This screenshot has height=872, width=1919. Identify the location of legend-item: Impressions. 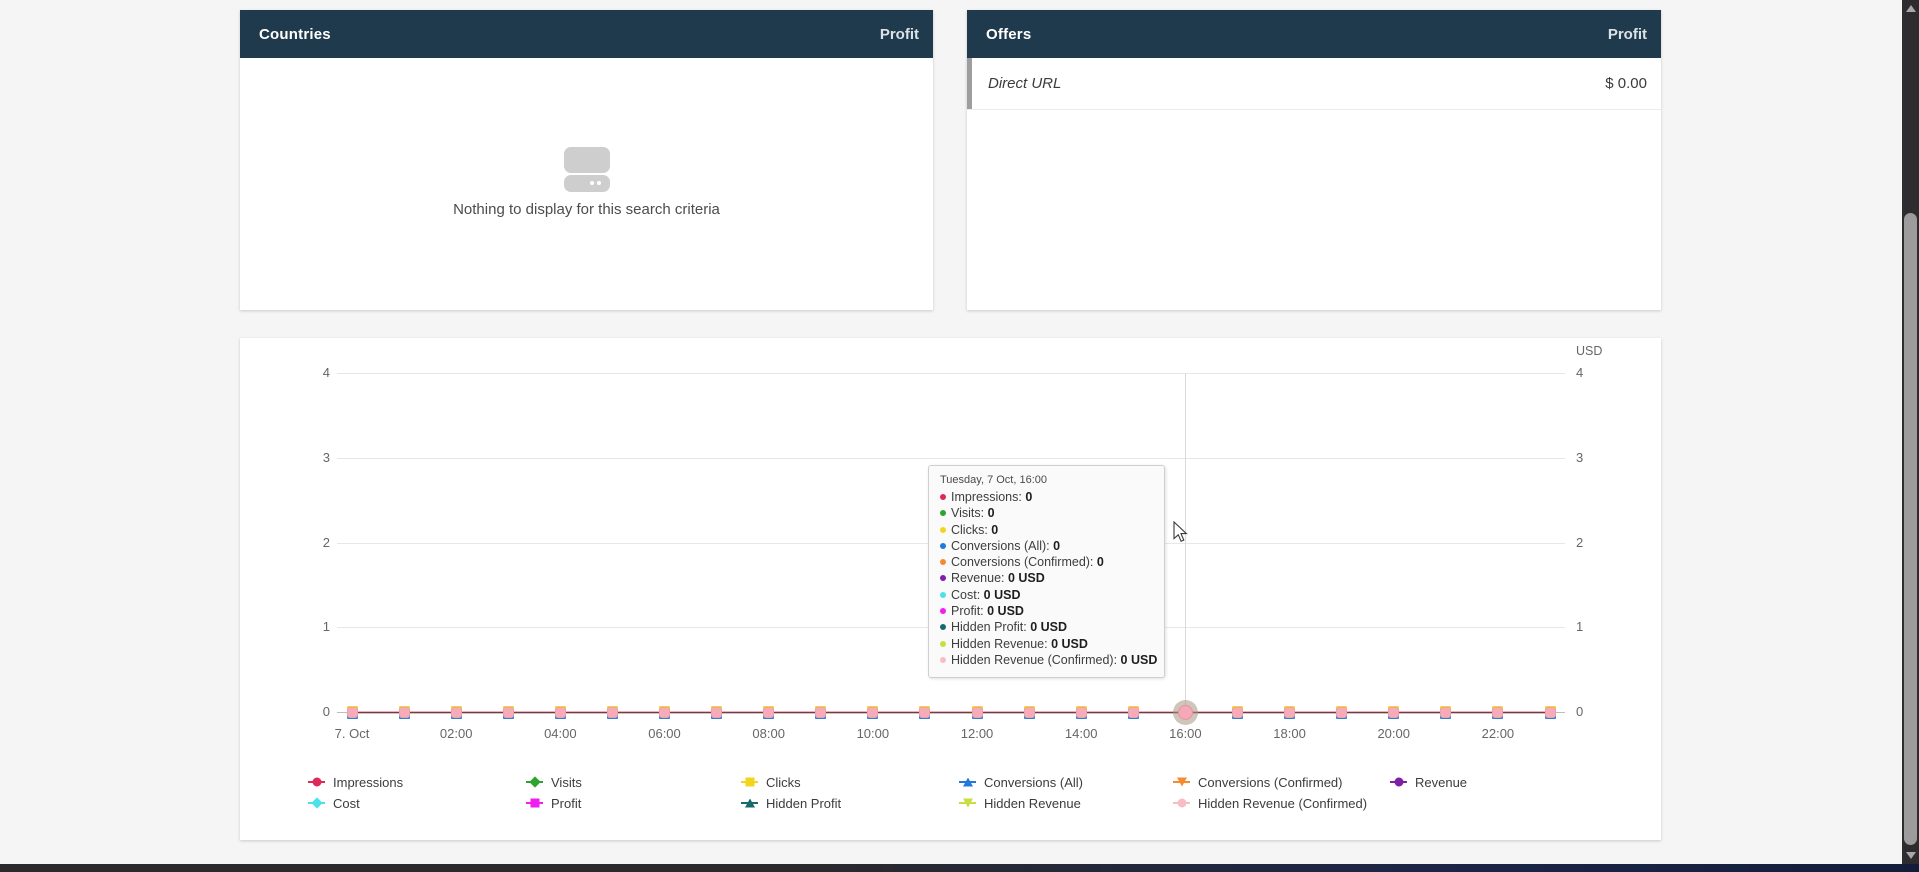
(355, 782).